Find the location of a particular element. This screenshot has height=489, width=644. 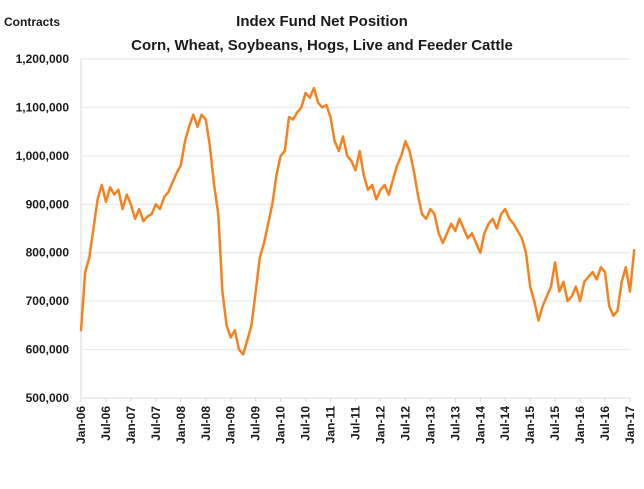

x-tick-label: Jul-12 is located at coordinates (405, 423).